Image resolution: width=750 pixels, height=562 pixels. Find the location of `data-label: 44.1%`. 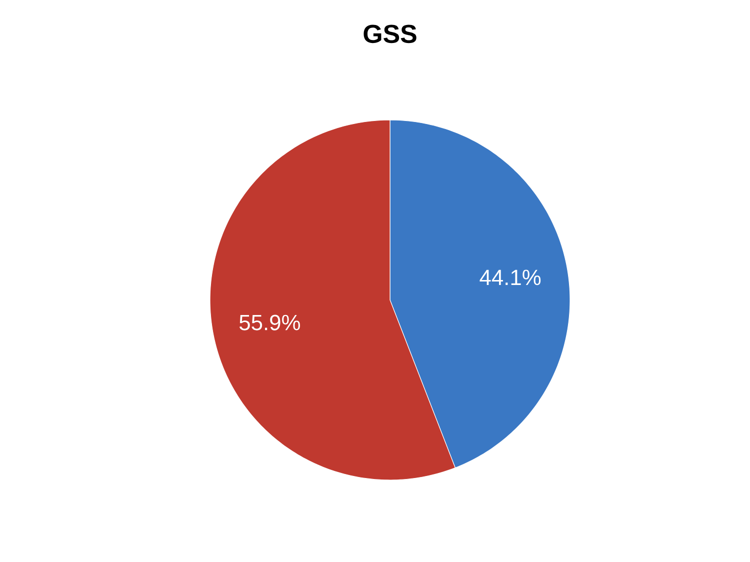

data-label: 44.1% is located at coordinates (510, 278).